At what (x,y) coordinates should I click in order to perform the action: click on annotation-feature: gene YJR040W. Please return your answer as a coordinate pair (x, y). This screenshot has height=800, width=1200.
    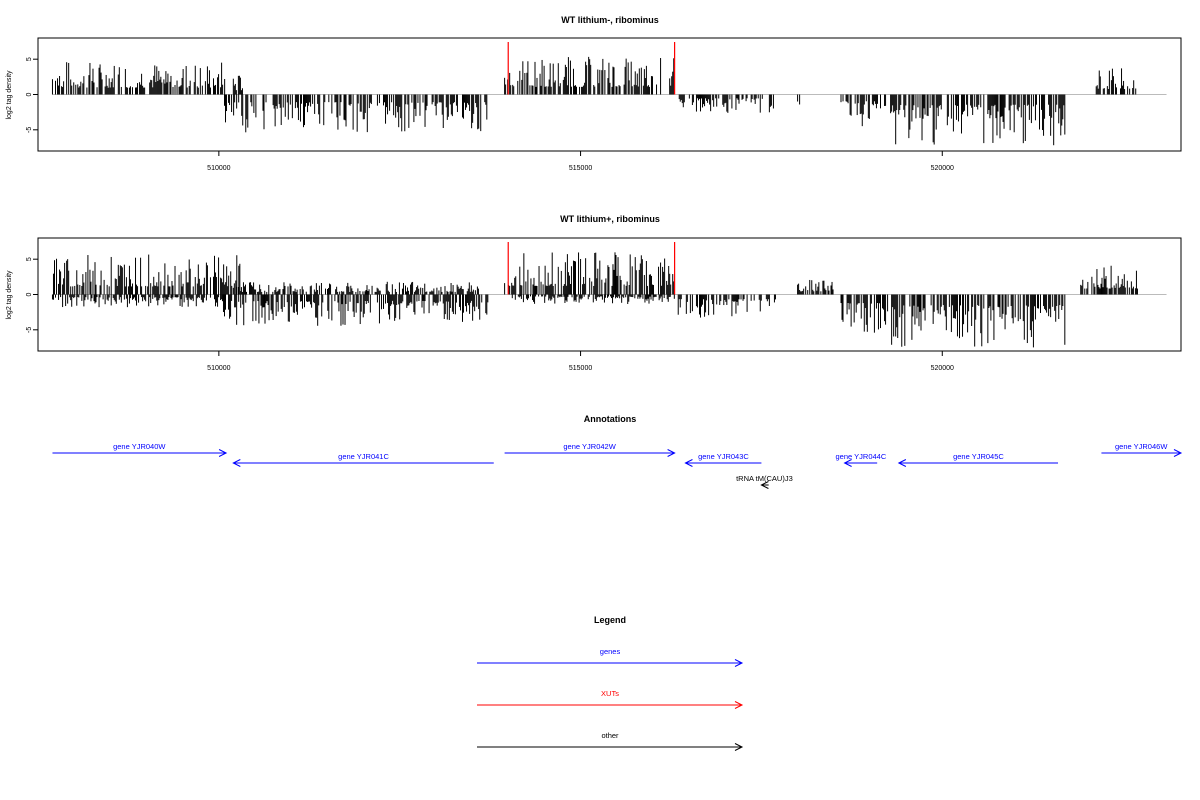
    Looking at the image, I should click on (140, 449).